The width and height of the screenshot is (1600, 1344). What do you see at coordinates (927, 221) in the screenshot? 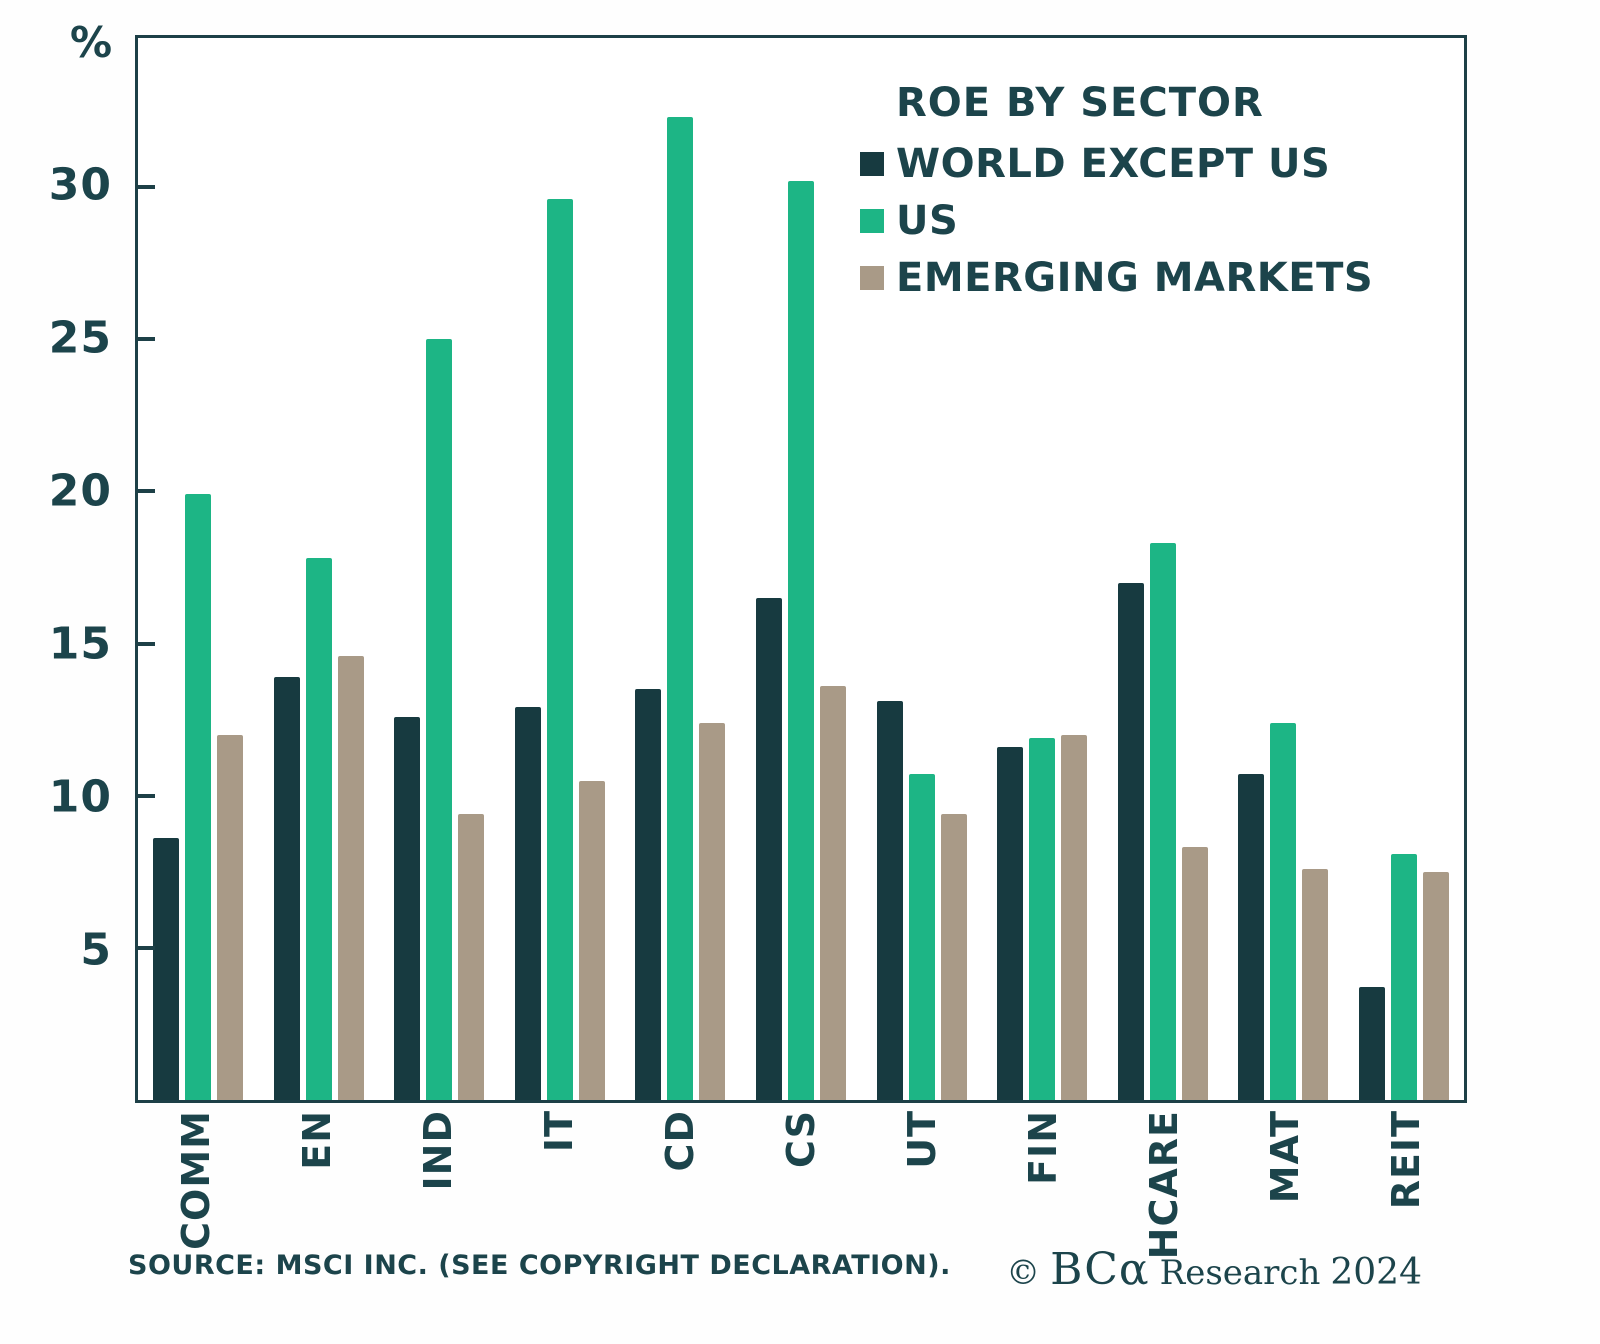
I see `legend-label: US` at bounding box center [927, 221].